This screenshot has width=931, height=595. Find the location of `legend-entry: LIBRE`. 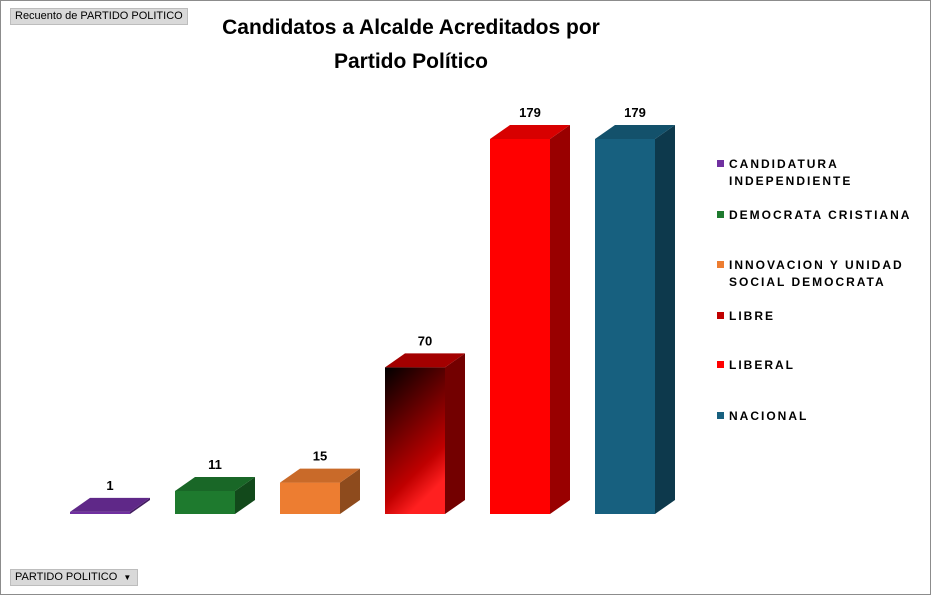

legend-entry: LIBRE is located at coordinates (819, 316).